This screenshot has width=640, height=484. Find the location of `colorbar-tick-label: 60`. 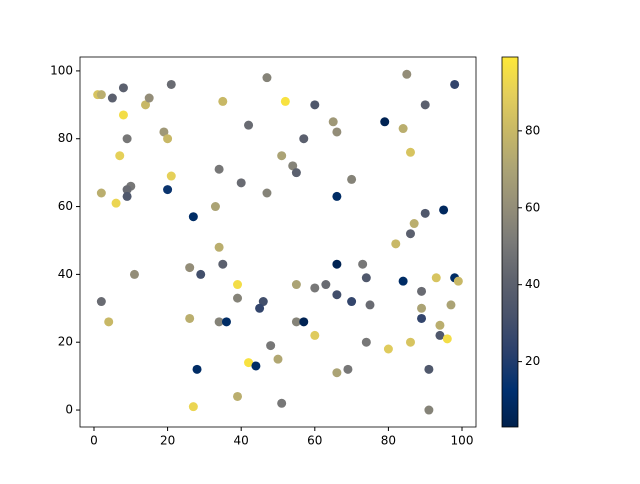

colorbar-tick-label: 60 is located at coordinates (532, 207).